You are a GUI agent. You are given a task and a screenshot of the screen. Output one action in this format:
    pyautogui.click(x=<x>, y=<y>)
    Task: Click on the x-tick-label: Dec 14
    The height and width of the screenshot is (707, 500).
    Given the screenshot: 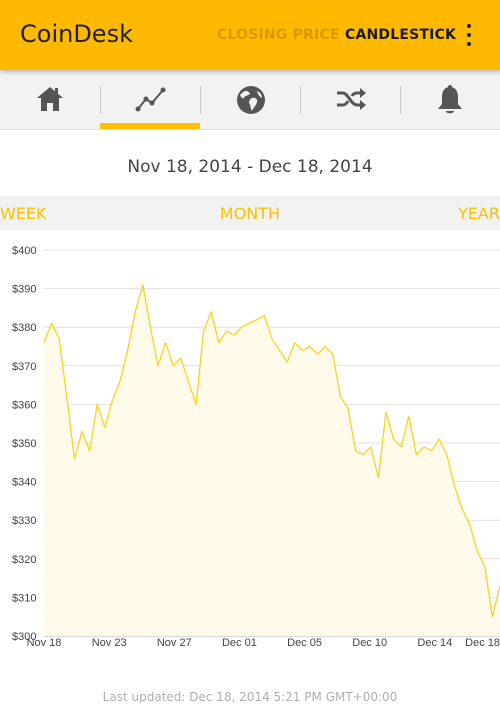 What is the action you would take?
    pyautogui.click(x=434, y=643)
    